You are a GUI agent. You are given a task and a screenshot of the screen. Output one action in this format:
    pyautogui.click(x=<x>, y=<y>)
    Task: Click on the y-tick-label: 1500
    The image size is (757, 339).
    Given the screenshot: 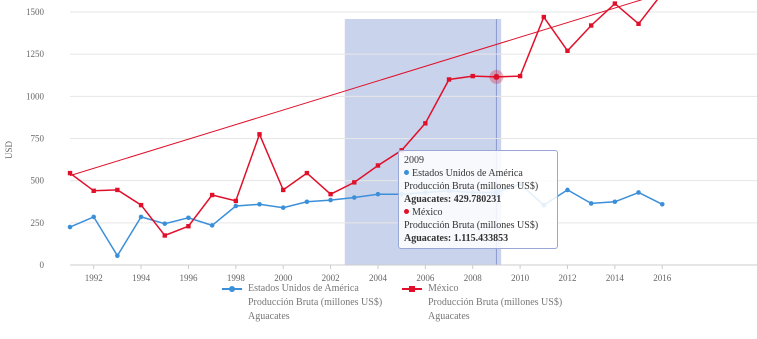 What is the action you would take?
    pyautogui.click(x=35, y=12)
    